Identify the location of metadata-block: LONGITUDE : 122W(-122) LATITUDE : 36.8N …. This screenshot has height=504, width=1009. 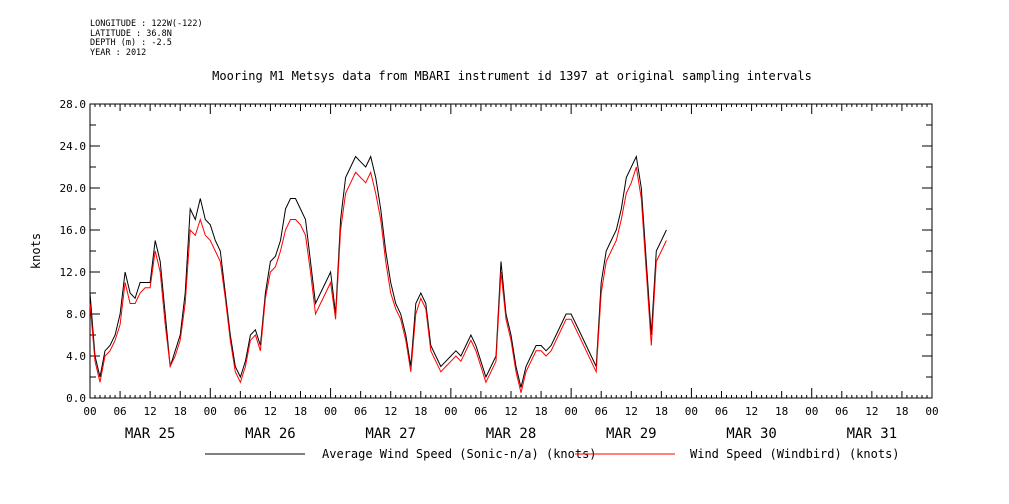
(146, 38).